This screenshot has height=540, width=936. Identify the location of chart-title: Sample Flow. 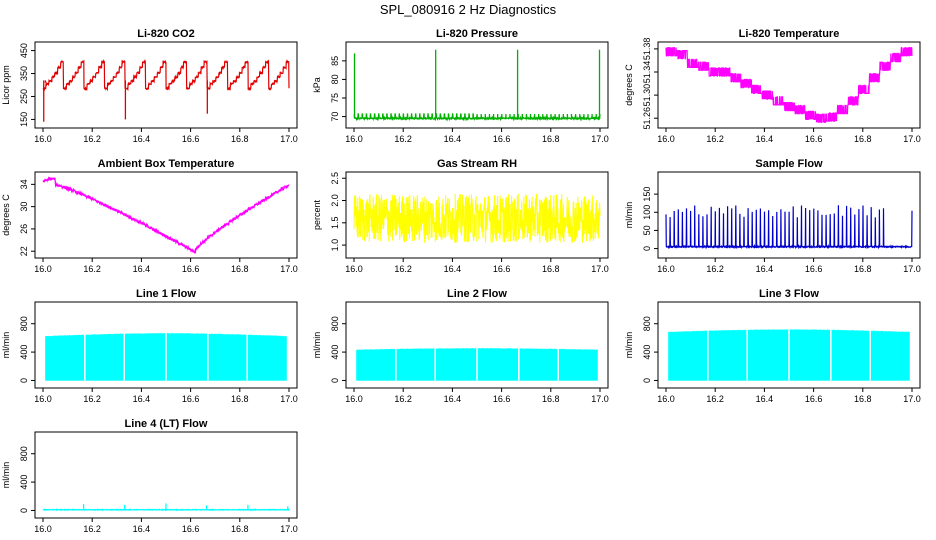
(789, 164).